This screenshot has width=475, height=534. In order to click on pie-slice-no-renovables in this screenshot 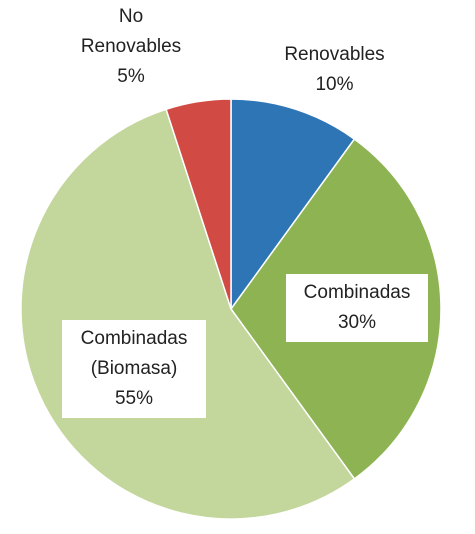, I will do `click(198, 204)`.